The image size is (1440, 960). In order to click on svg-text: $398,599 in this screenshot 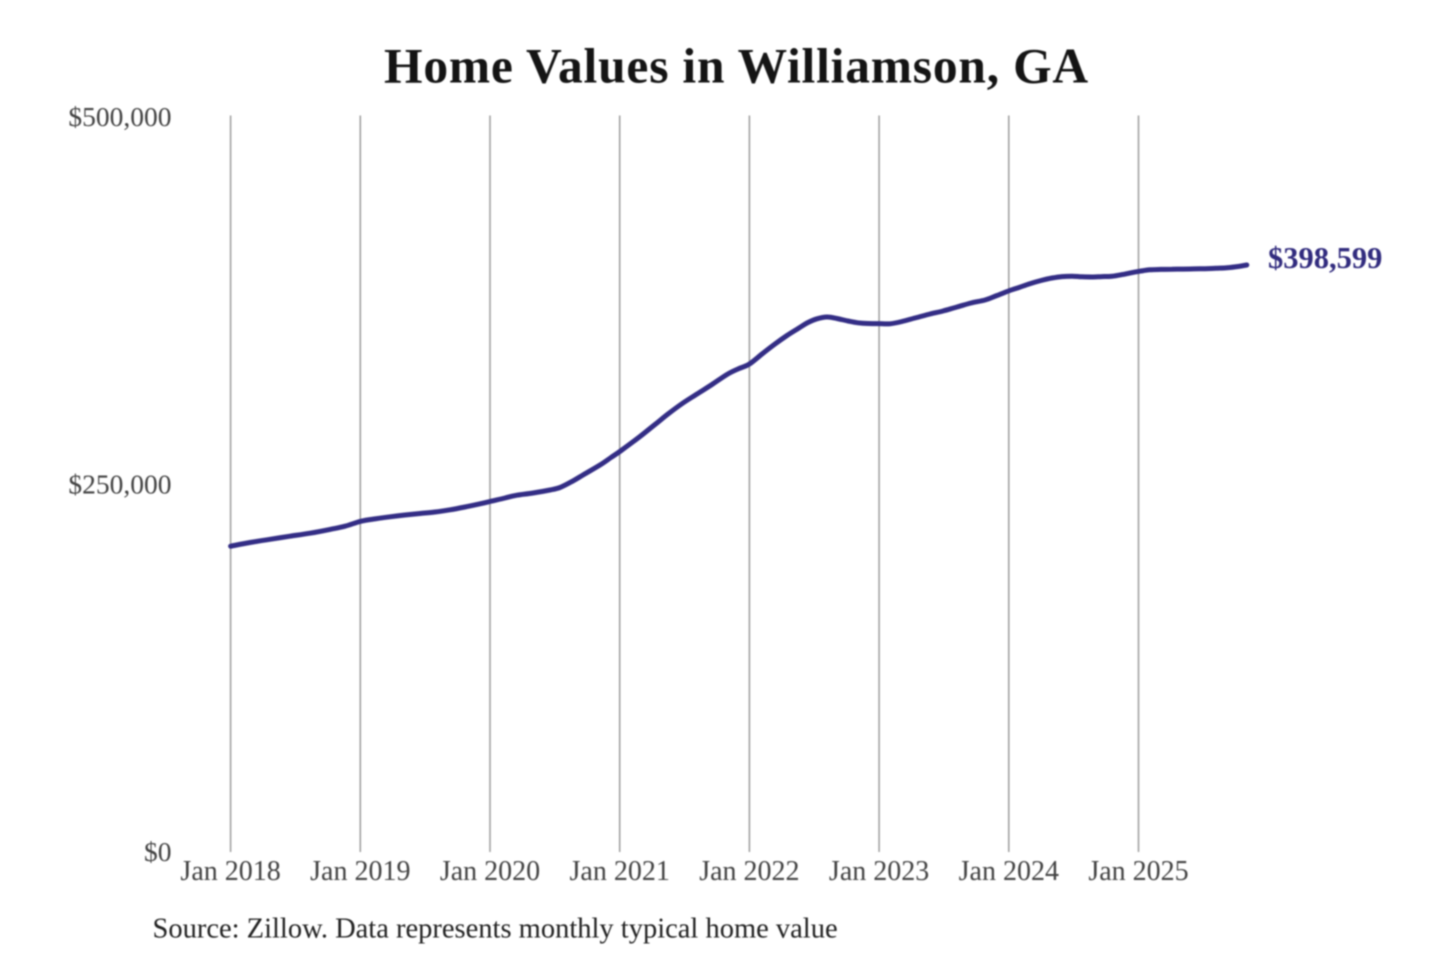, I will do `click(1325, 258)`.